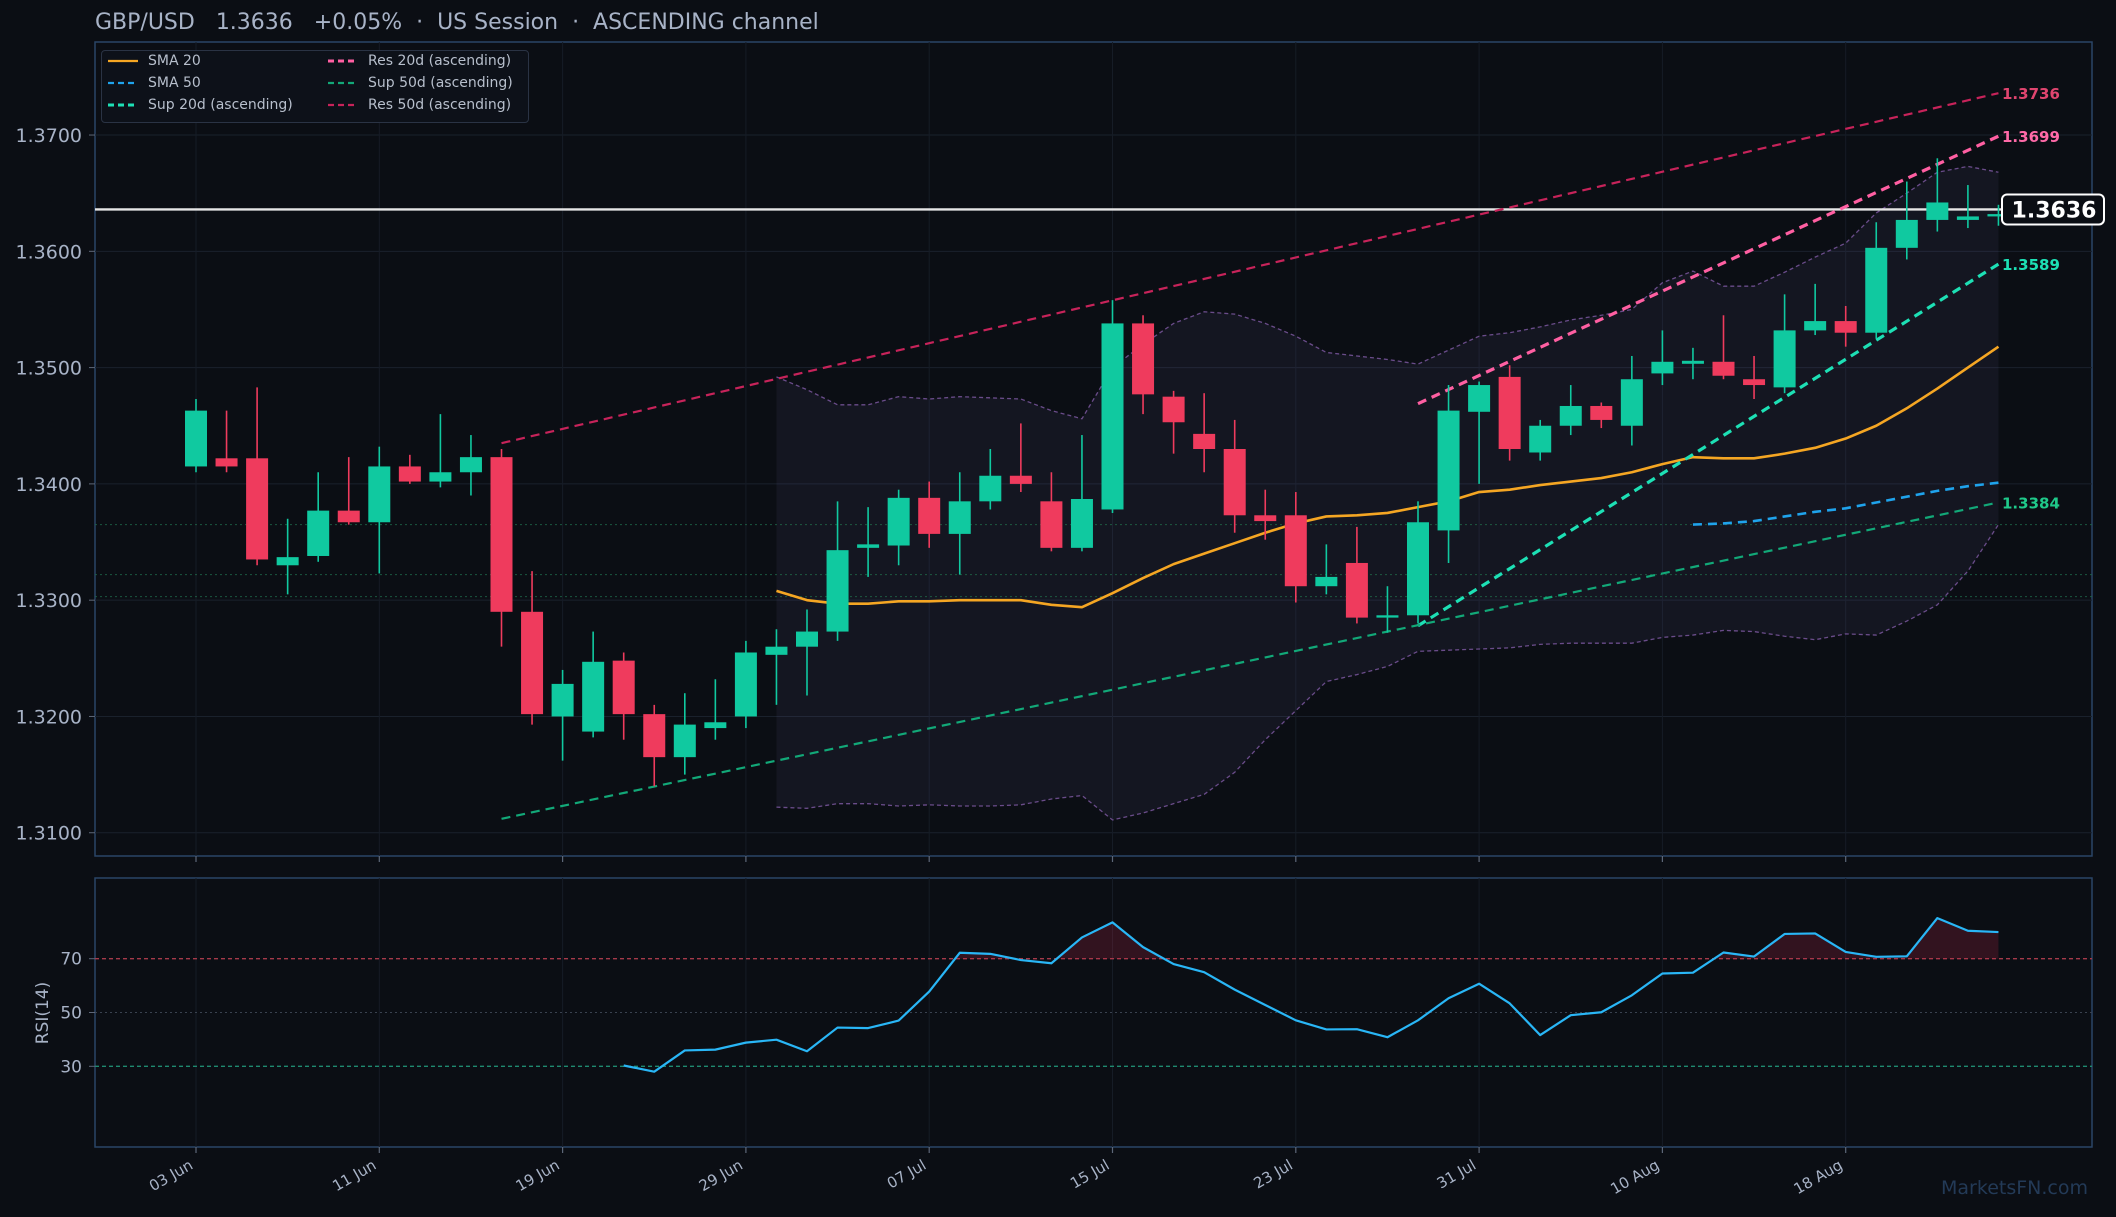  Describe the element at coordinates (171, 1175) in the screenshot. I see `x-tick-label: 03 Jun` at that location.